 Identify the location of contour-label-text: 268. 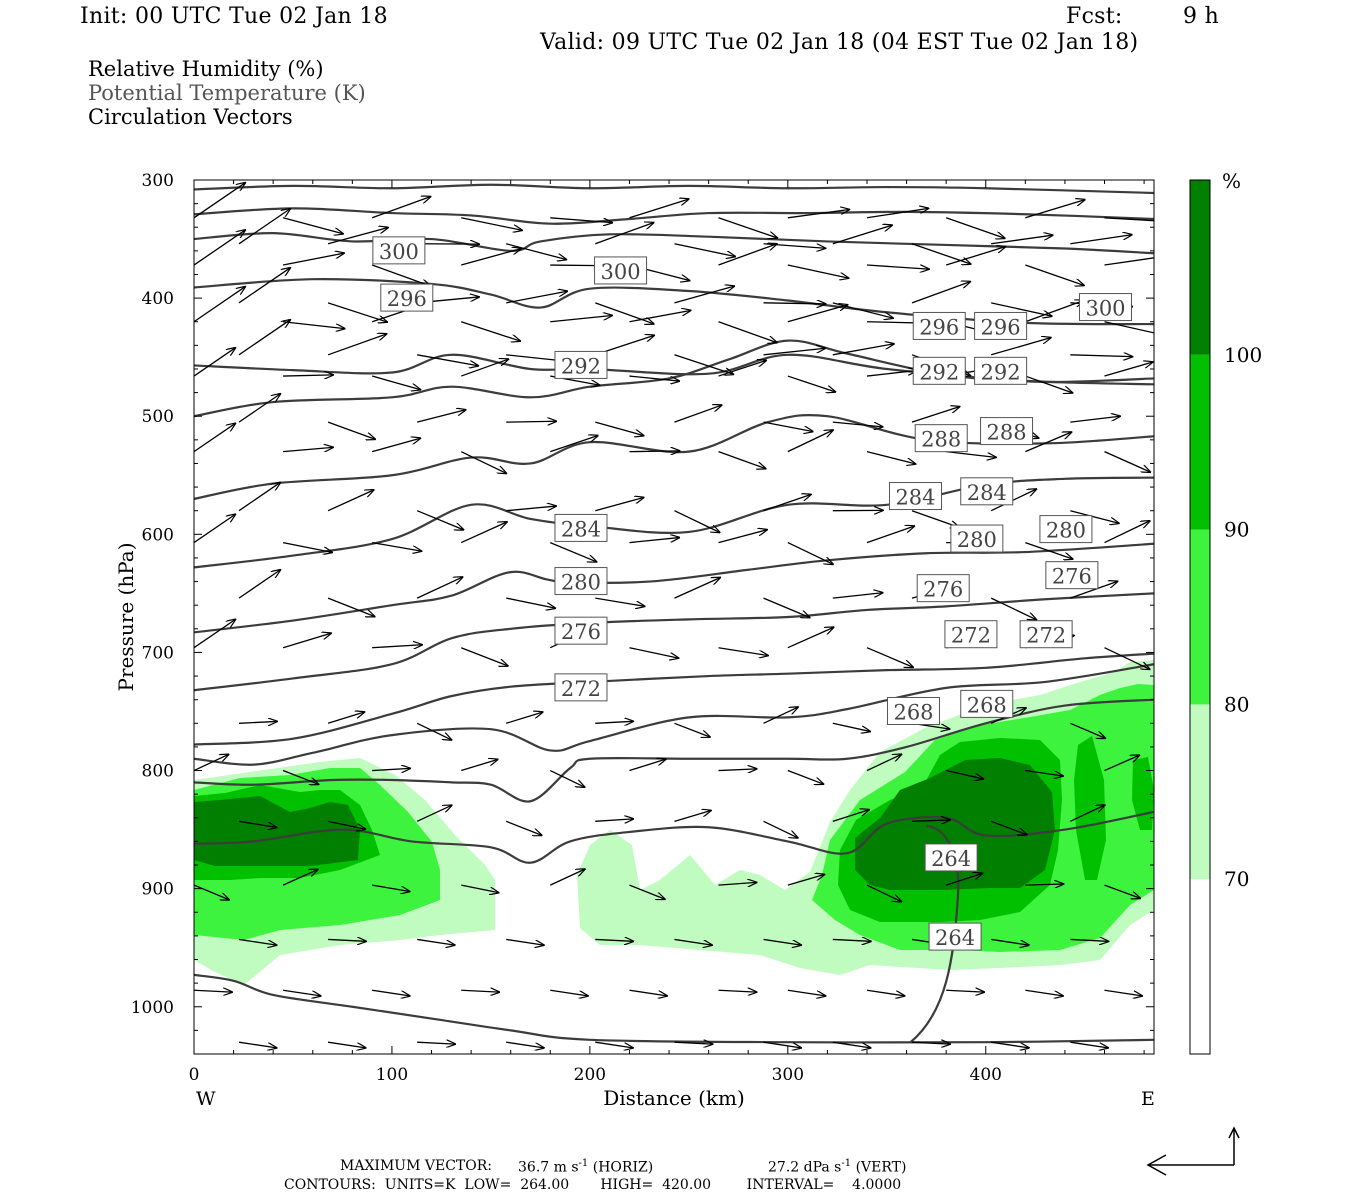
(913, 712).